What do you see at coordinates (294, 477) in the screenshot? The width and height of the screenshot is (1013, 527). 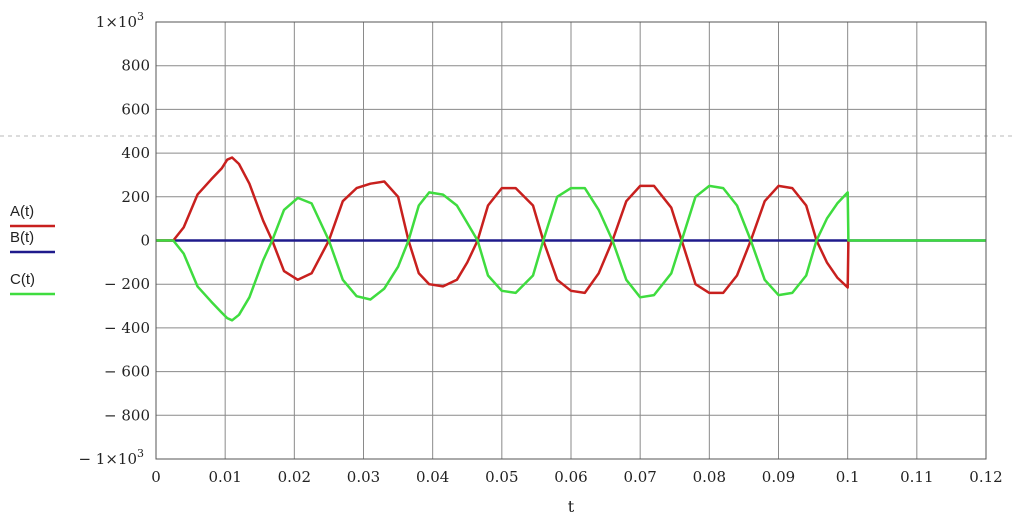 I see `x-tick-label: 0.02` at bounding box center [294, 477].